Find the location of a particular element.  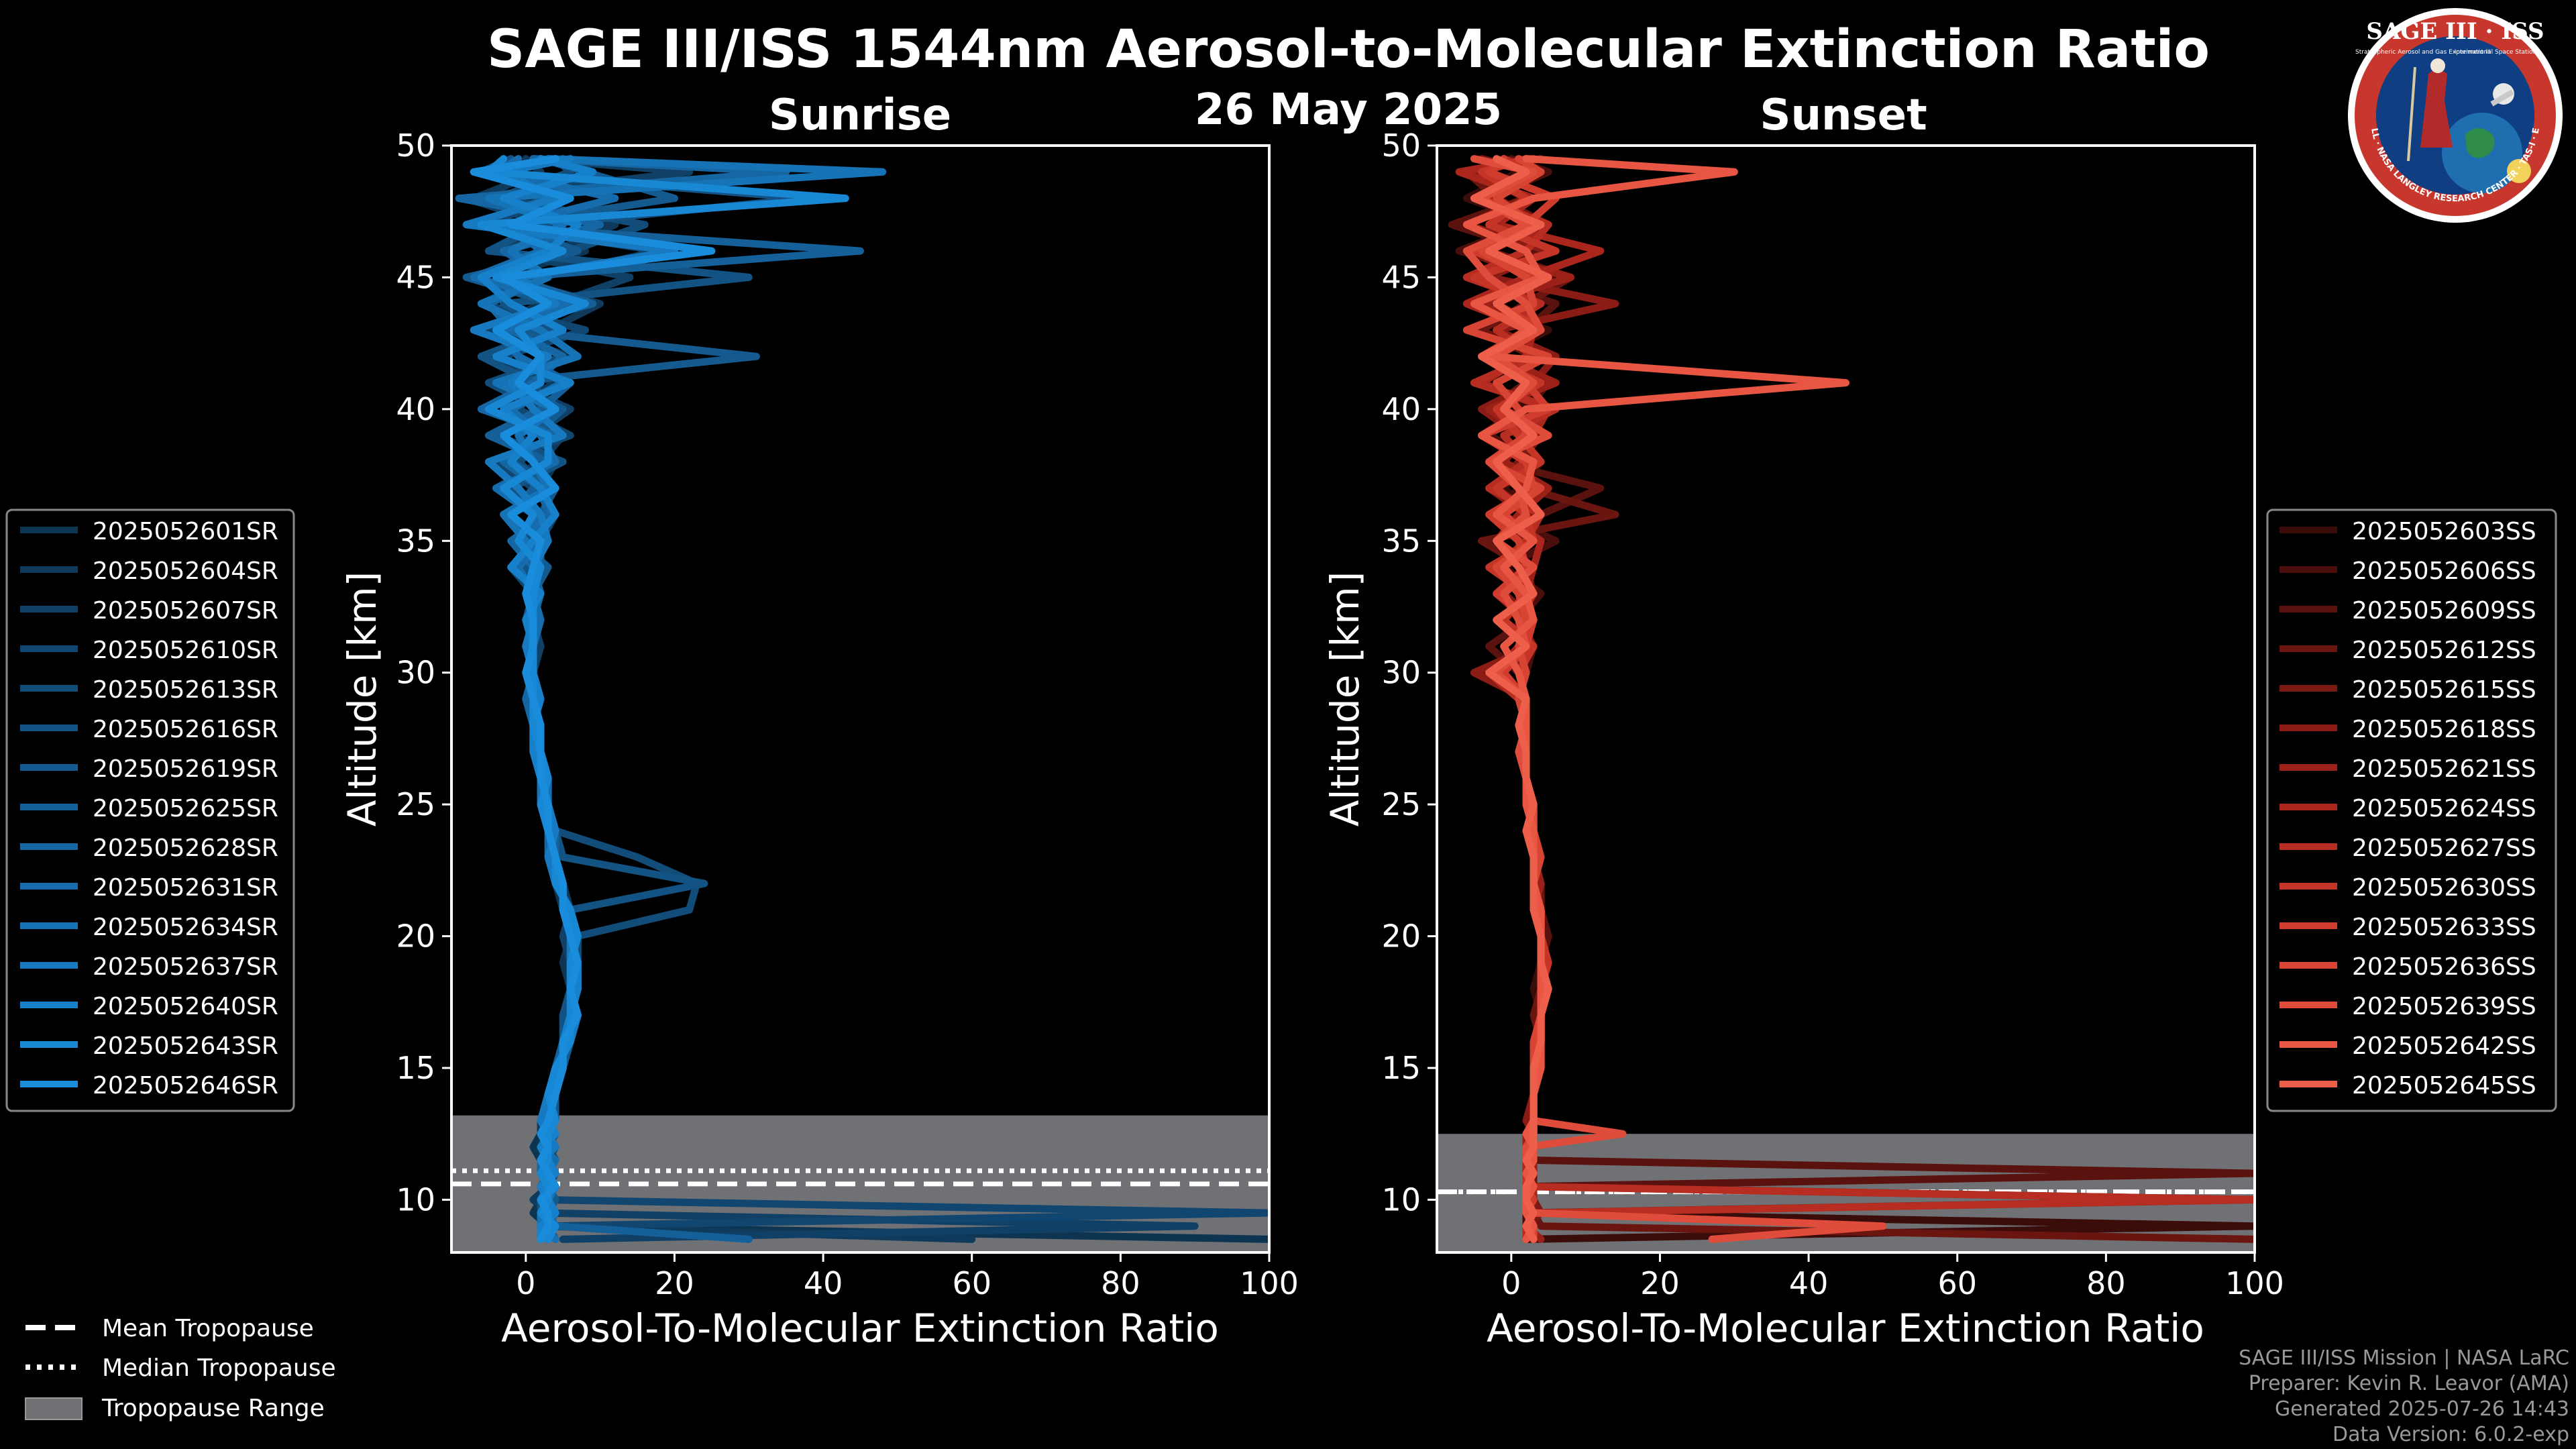

sunrise-legend-label: 2025052637SR is located at coordinates (185, 967).